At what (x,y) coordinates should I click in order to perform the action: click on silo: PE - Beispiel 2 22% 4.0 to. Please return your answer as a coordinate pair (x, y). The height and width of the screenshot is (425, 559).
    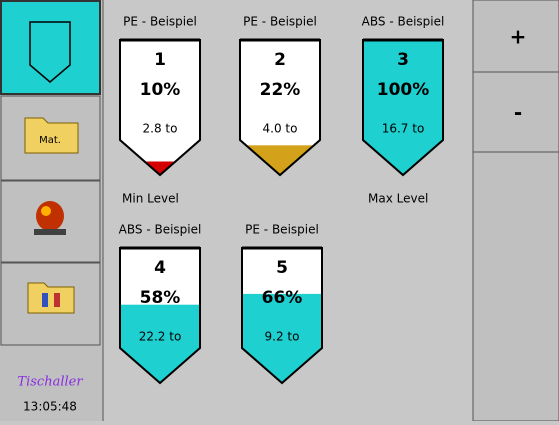
    Looking at the image, I should click on (280, 96).